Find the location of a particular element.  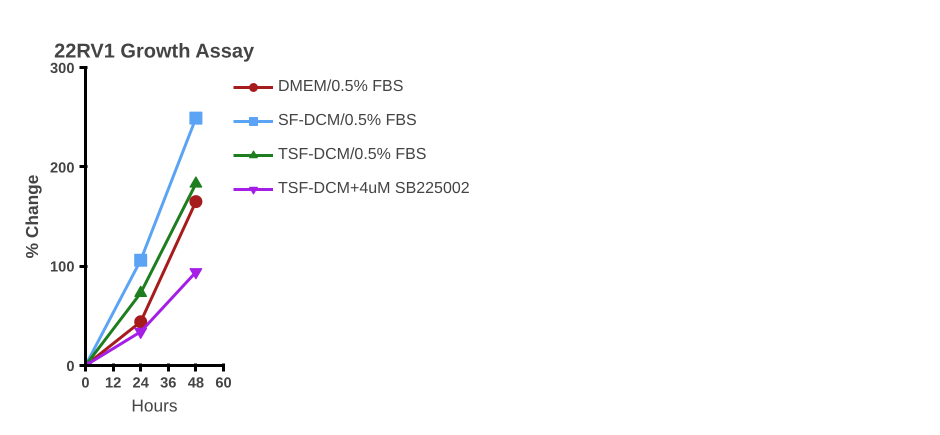

x-tick-label: 24 is located at coordinates (141, 384).